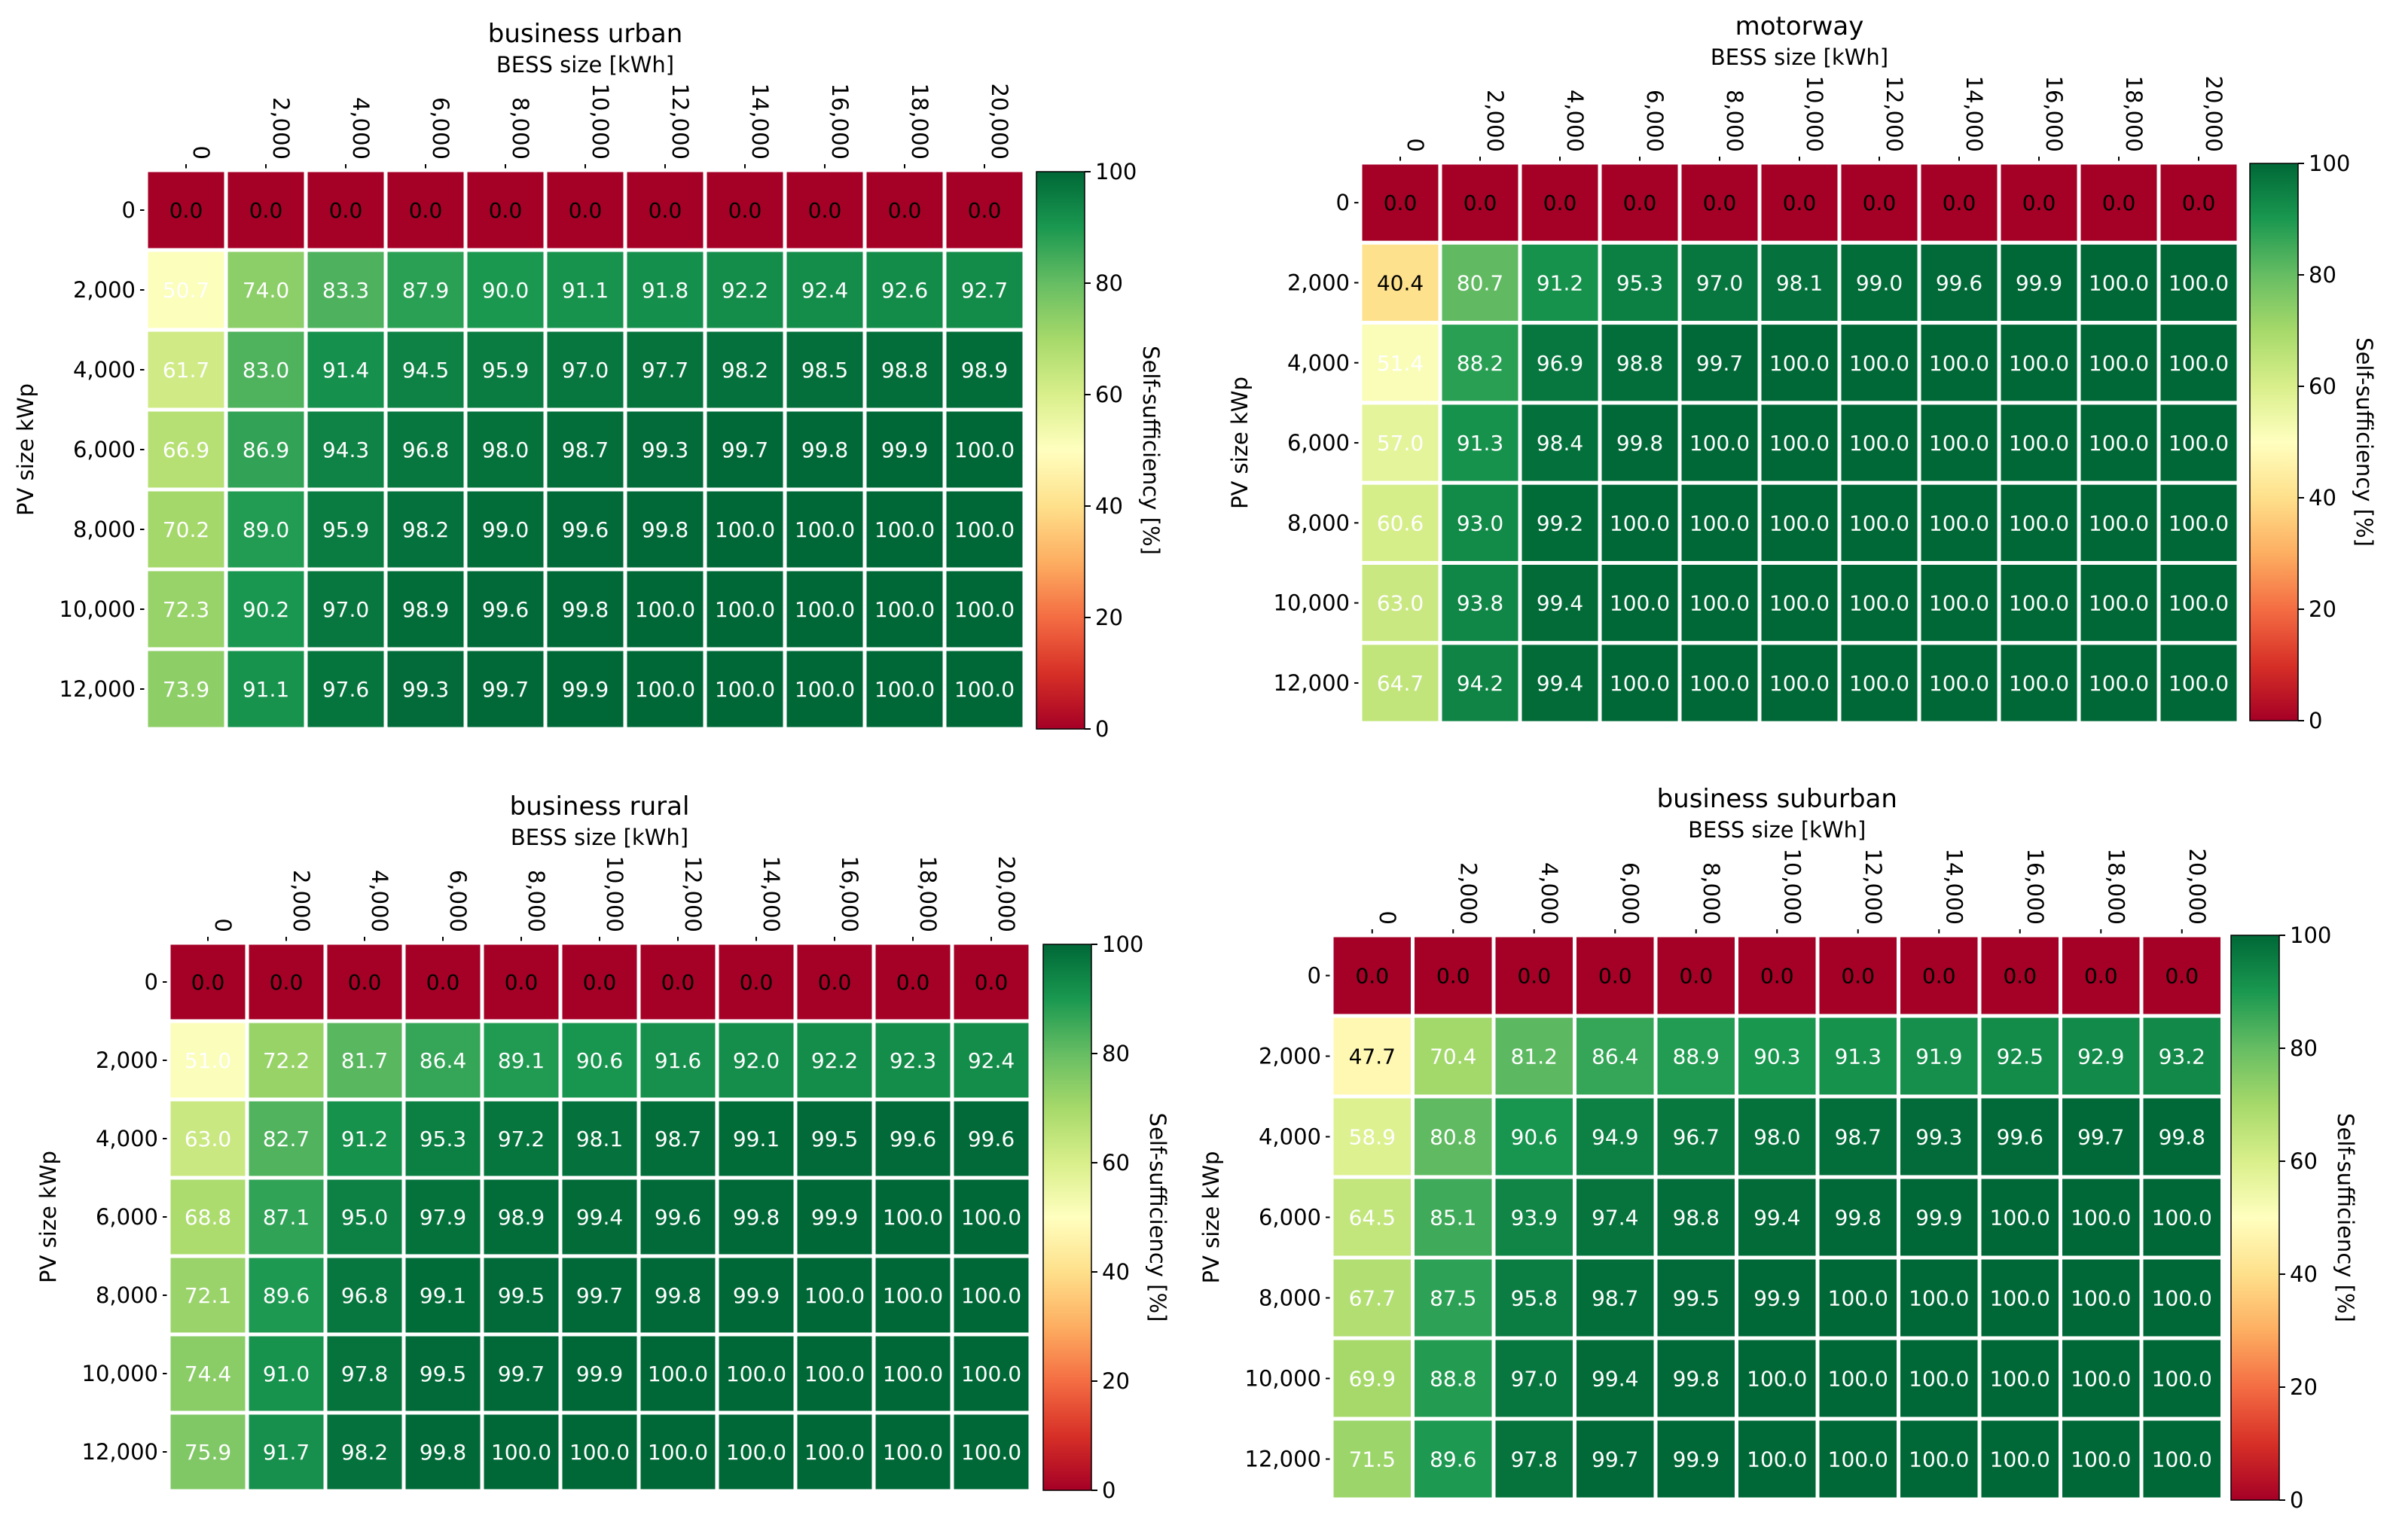 The height and width of the screenshot is (1540, 2399). What do you see at coordinates (364, 1374) in the screenshot?
I see `cell-value-label: 97.8` at bounding box center [364, 1374].